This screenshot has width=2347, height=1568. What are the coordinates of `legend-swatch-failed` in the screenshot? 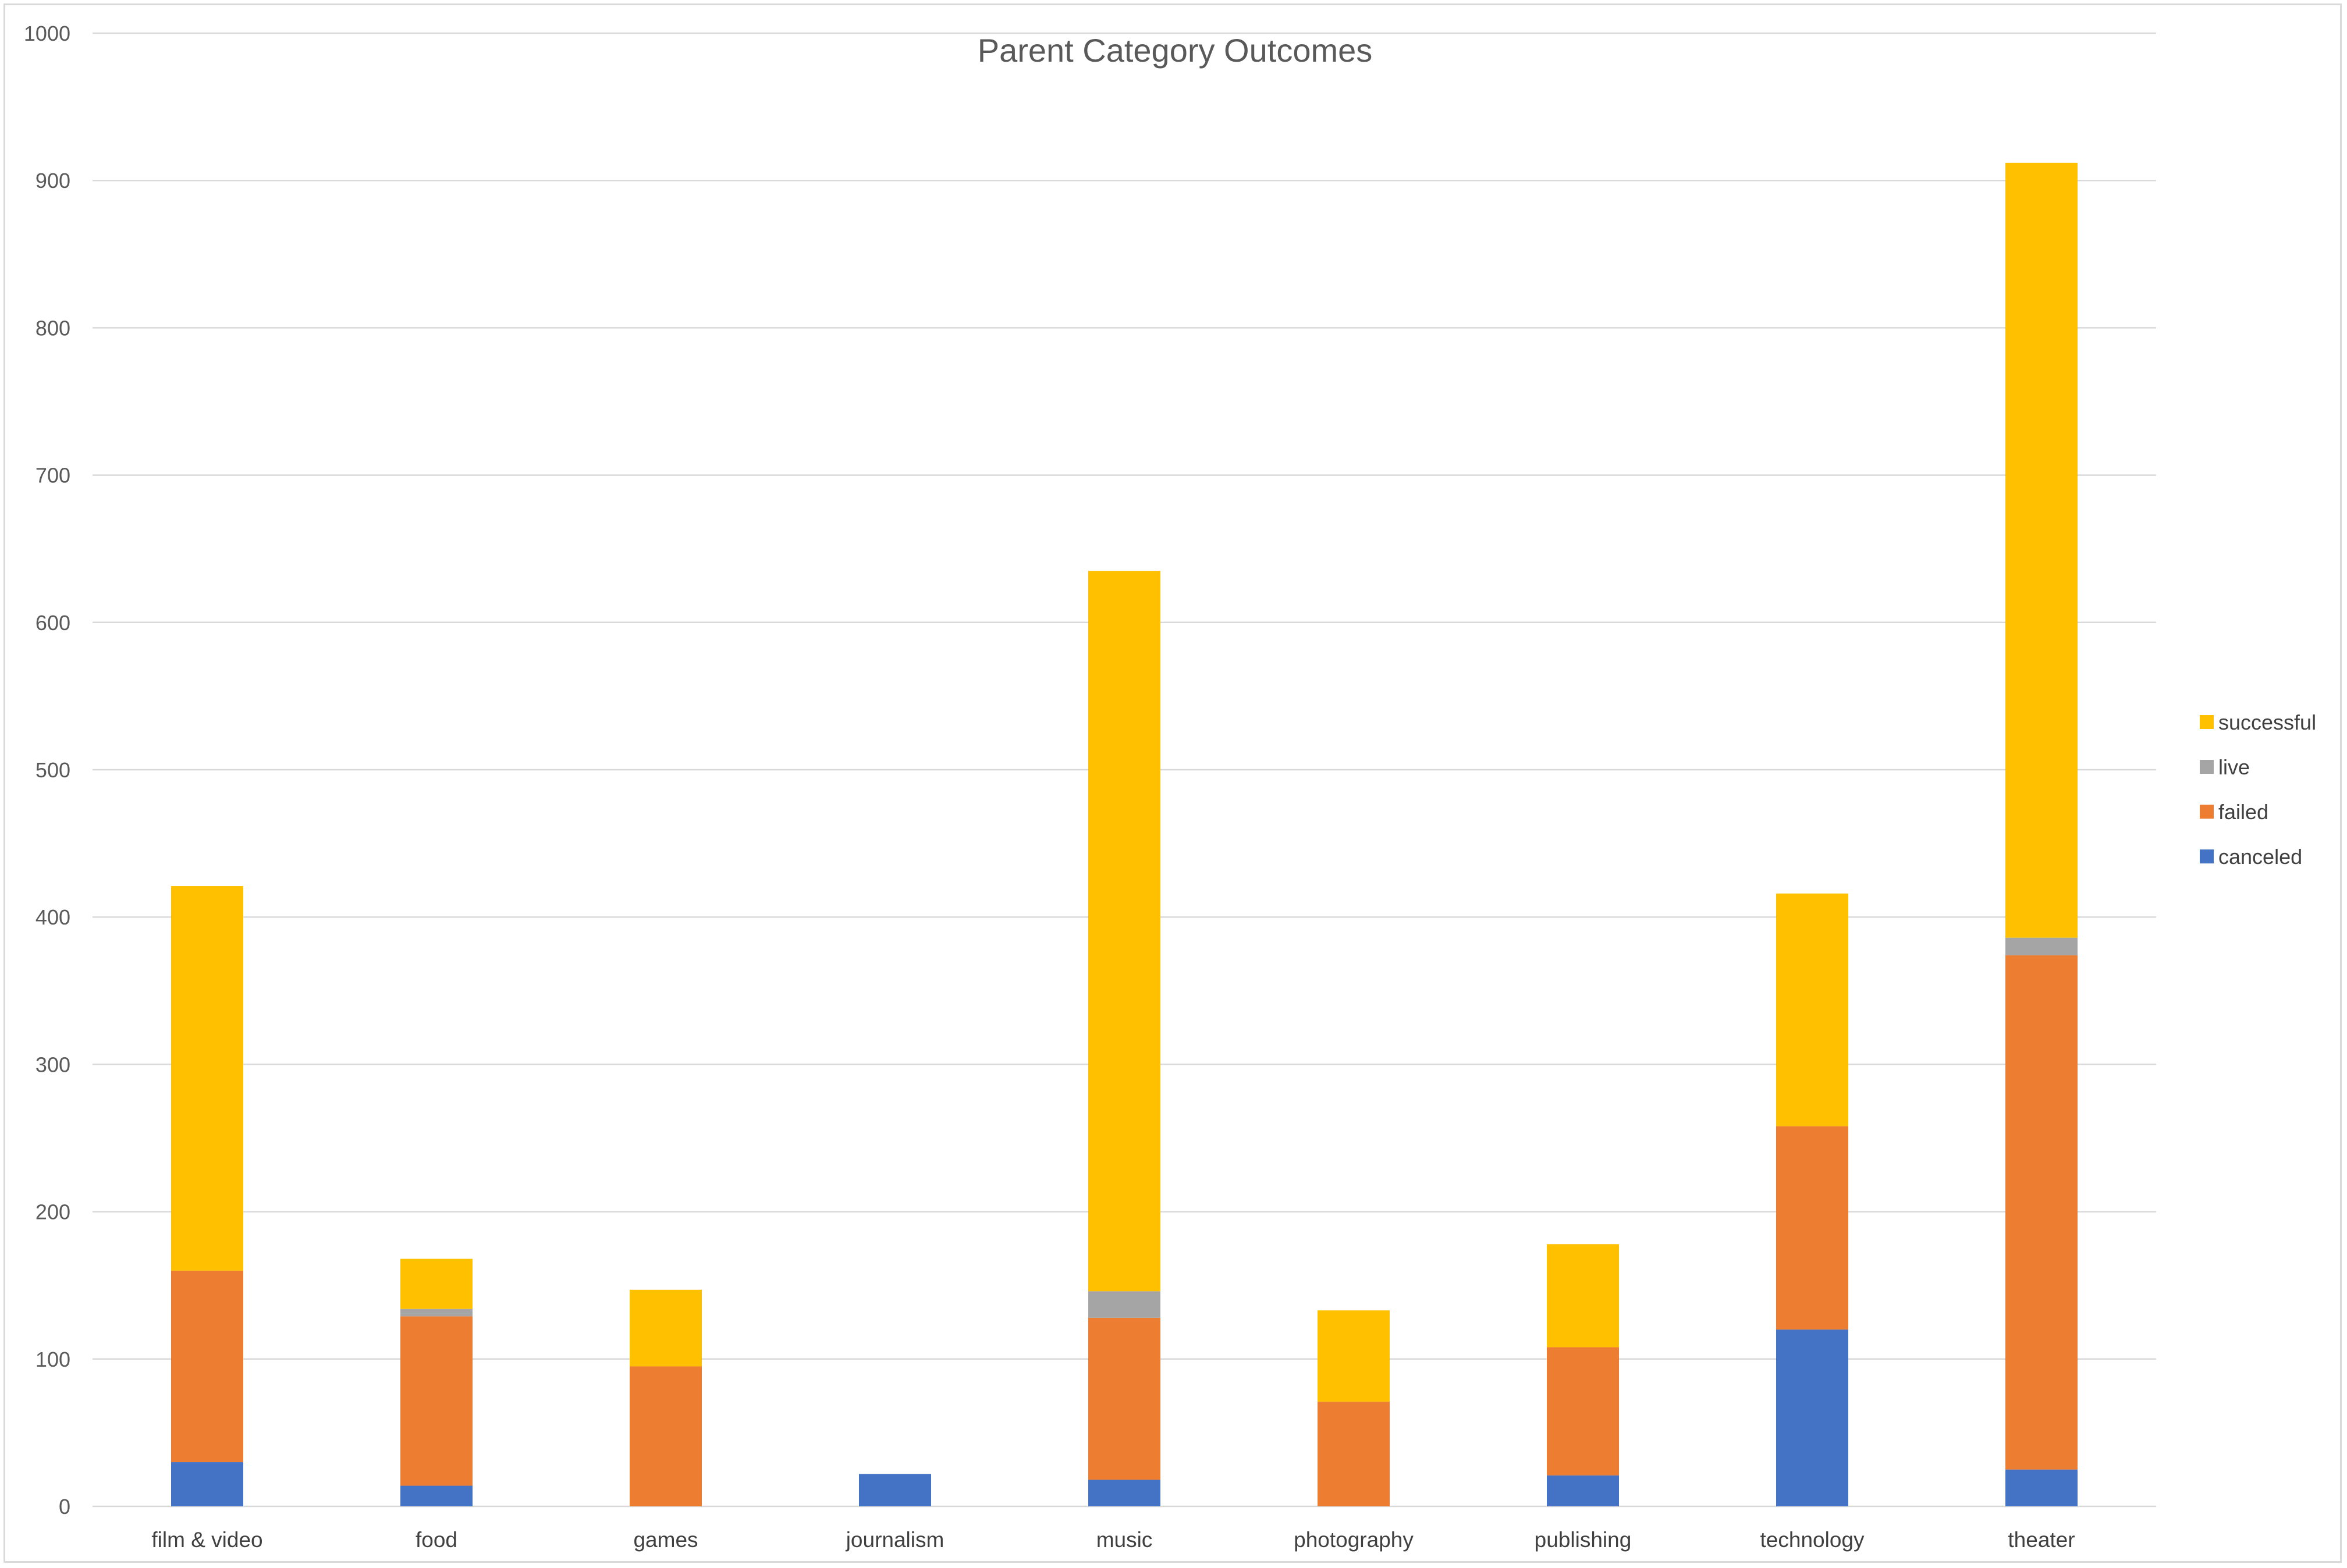 It's located at (2207, 812).